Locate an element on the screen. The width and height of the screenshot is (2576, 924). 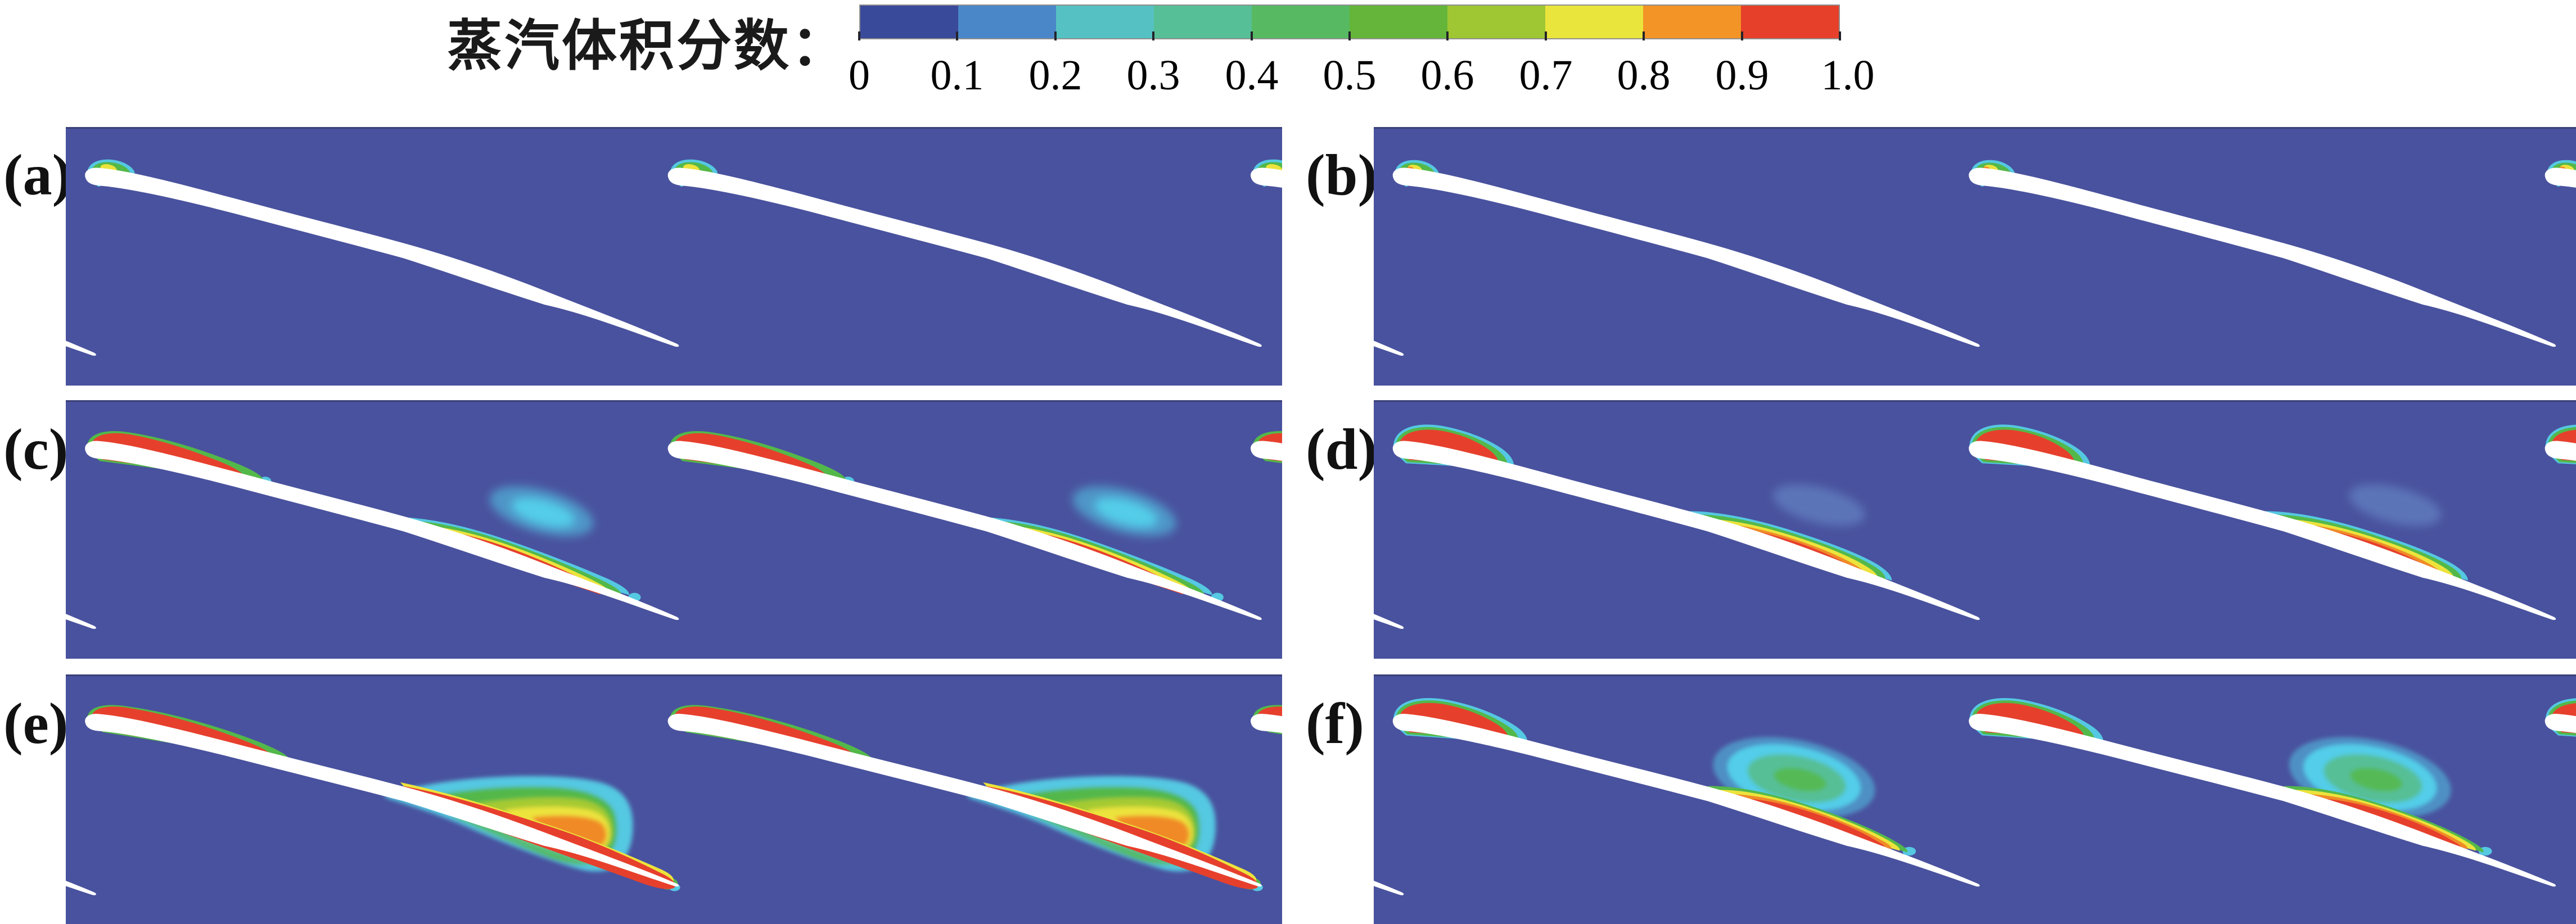
contour-plot-a is located at coordinates (674, 257).